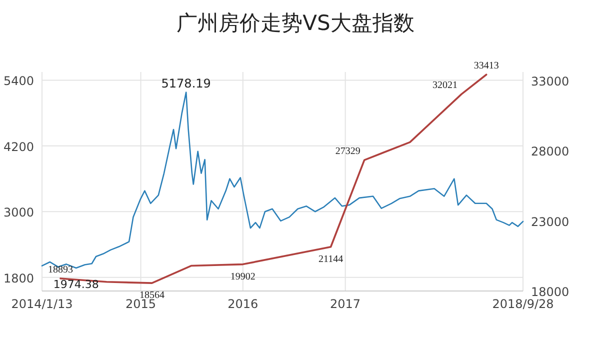  Describe the element at coordinates (18, 213) in the screenshot. I see `y-tick-label: 3000` at that location.